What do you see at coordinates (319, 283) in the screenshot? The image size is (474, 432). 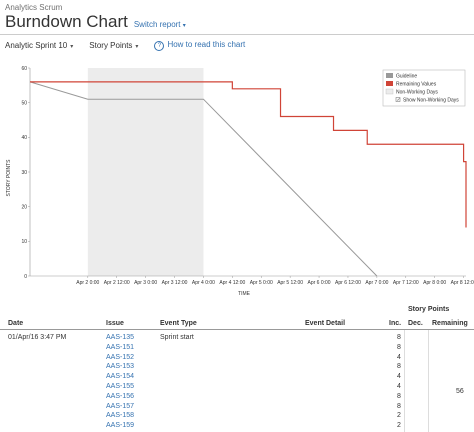 I see `x-tick-label: Apr 6 0:00` at bounding box center [319, 283].